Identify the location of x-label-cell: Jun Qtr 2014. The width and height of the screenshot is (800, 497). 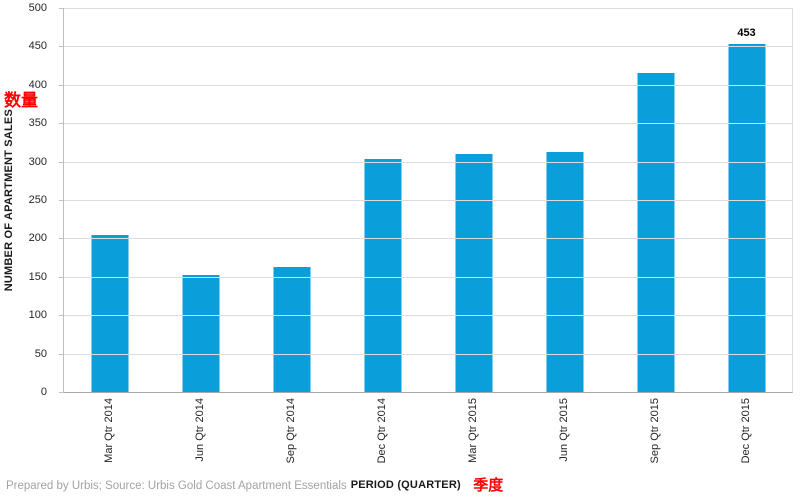
(199, 433).